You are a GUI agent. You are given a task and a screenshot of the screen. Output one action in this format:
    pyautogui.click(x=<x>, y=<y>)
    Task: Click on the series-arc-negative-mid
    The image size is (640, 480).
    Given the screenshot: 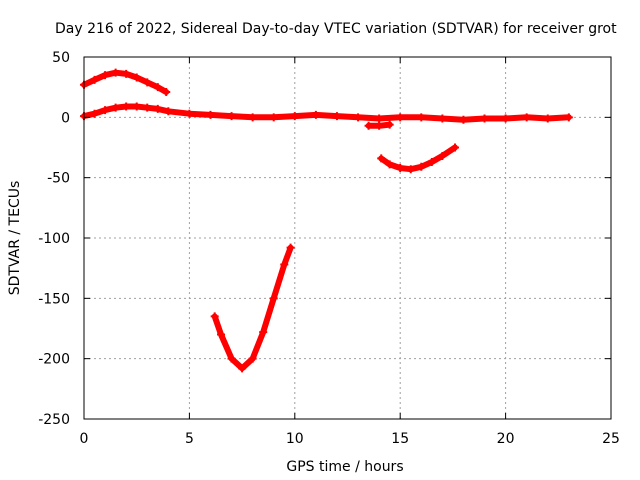 What is the action you would take?
    pyautogui.click(x=418, y=158)
    